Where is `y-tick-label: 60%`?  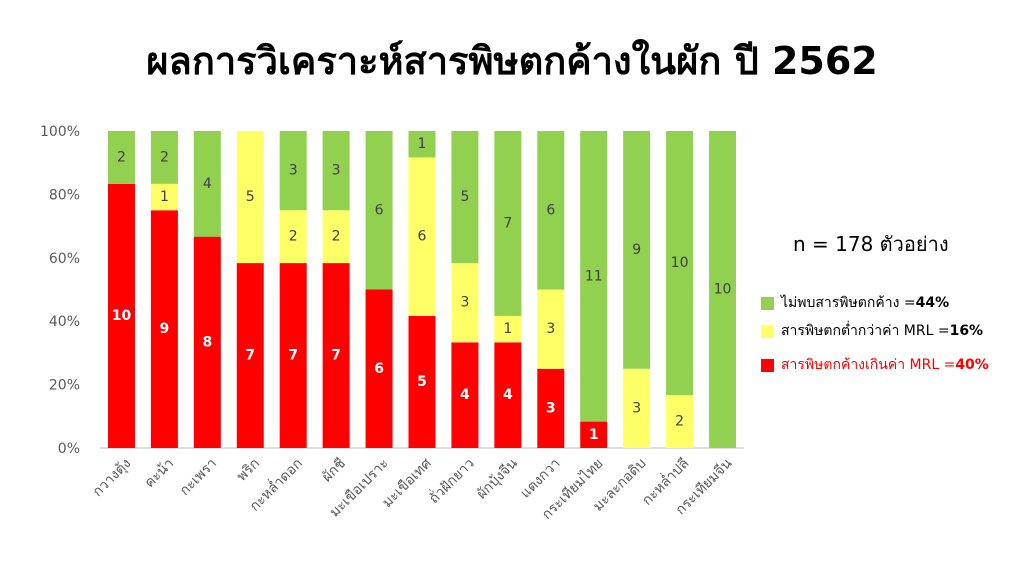
y-tick-label: 60% is located at coordinates (64, 259).